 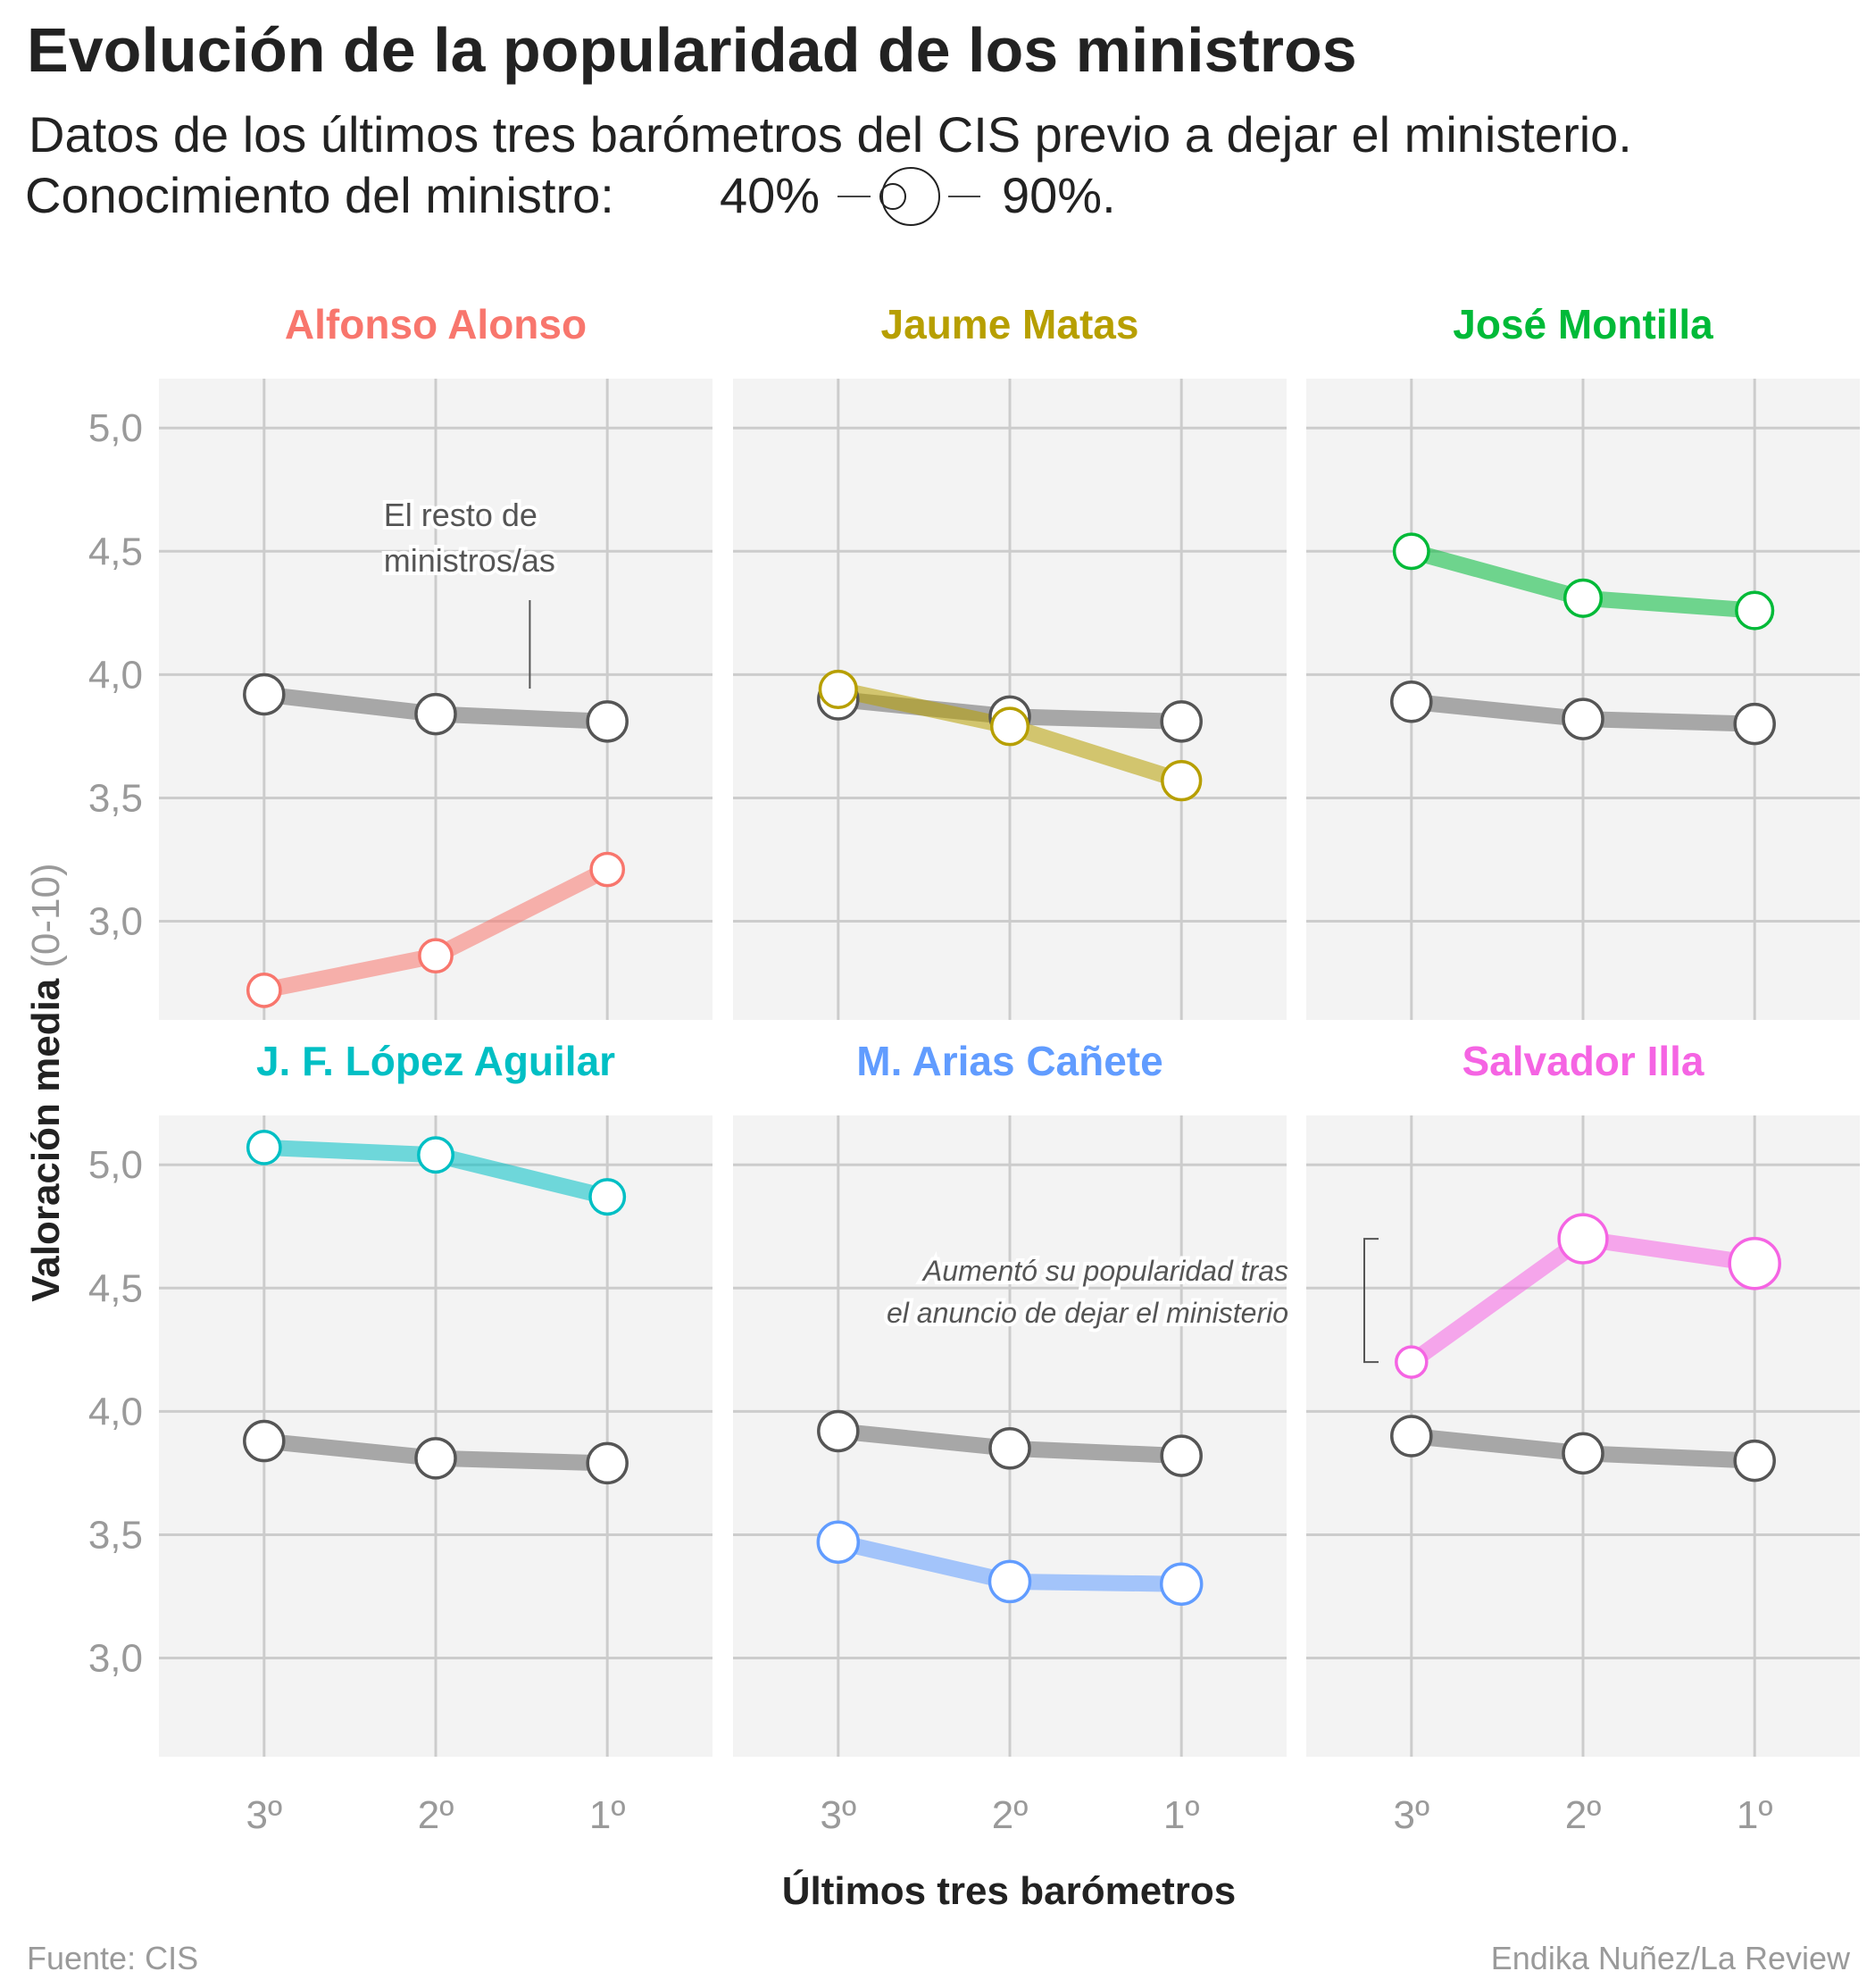 What do you see at coordinates (113, 1958) in the screenshot?
I see `source-caption: Fuente: CIS` at bounding box center [113, 1958].